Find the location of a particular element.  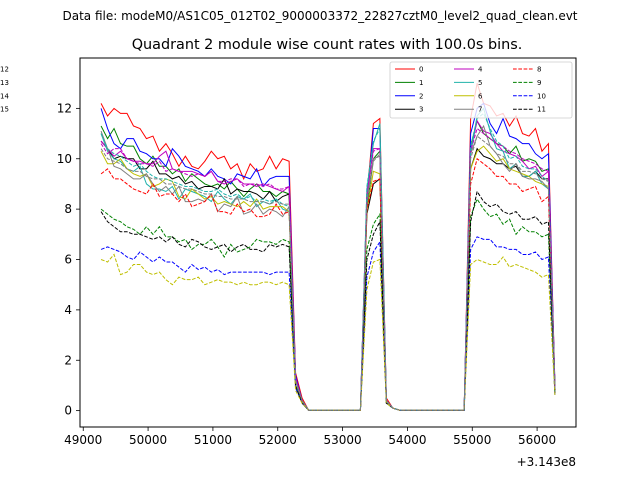

y-tick-label: 8 is located at coordinates (68, 209).